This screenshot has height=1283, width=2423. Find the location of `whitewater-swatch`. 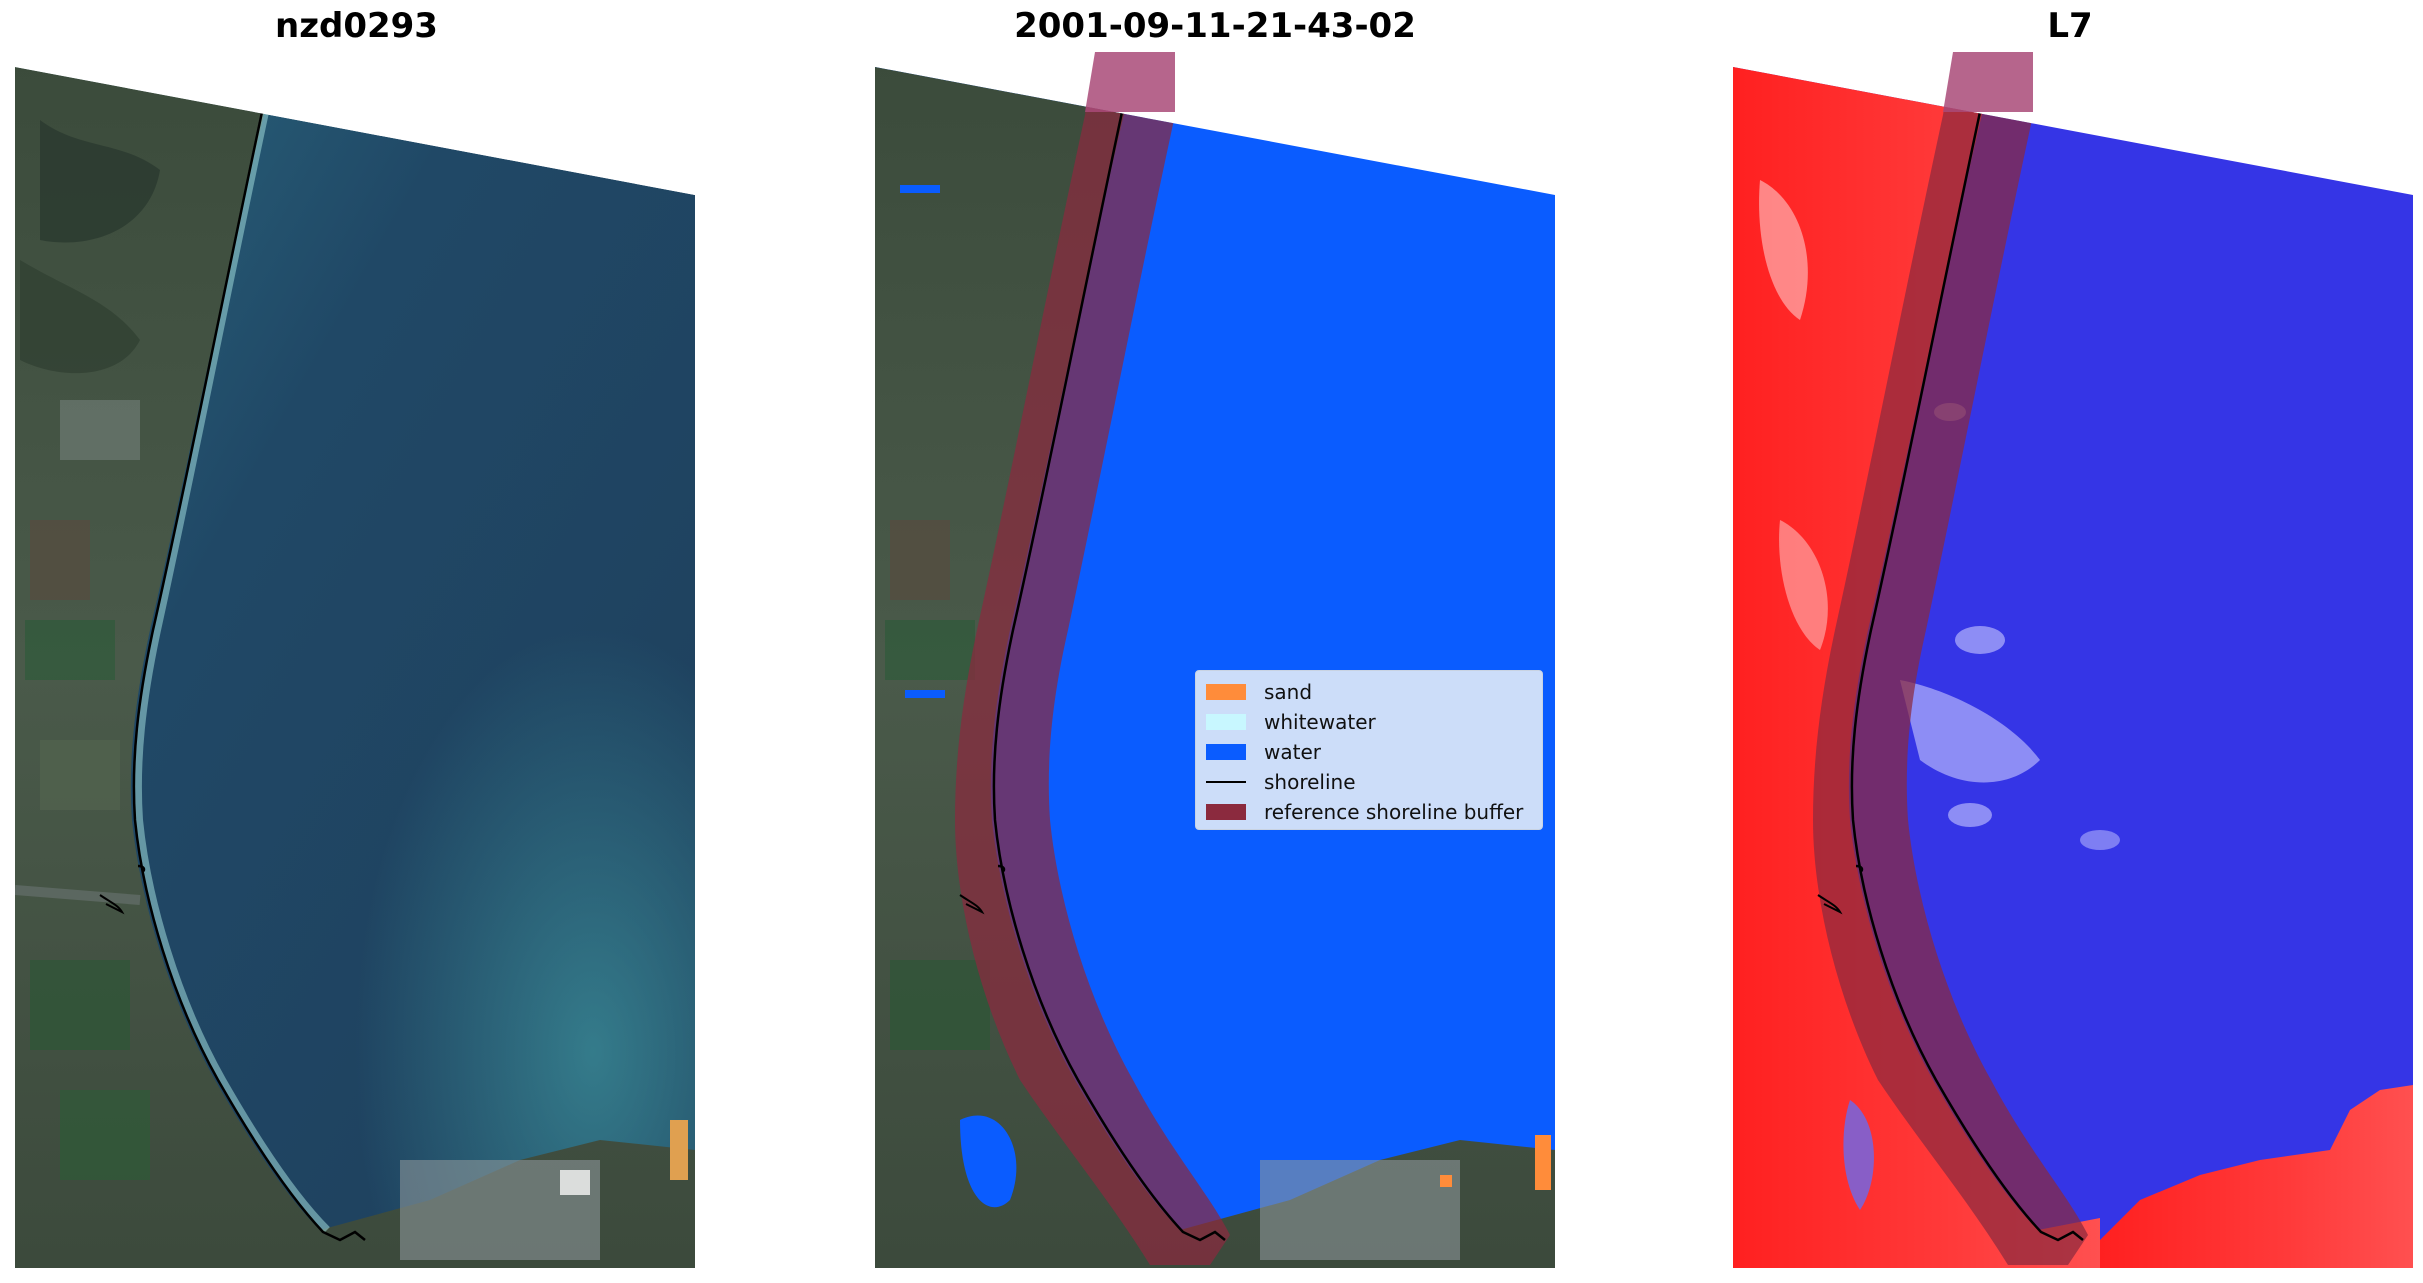

whitewater-swatch is located at coordinates (1226, 722).